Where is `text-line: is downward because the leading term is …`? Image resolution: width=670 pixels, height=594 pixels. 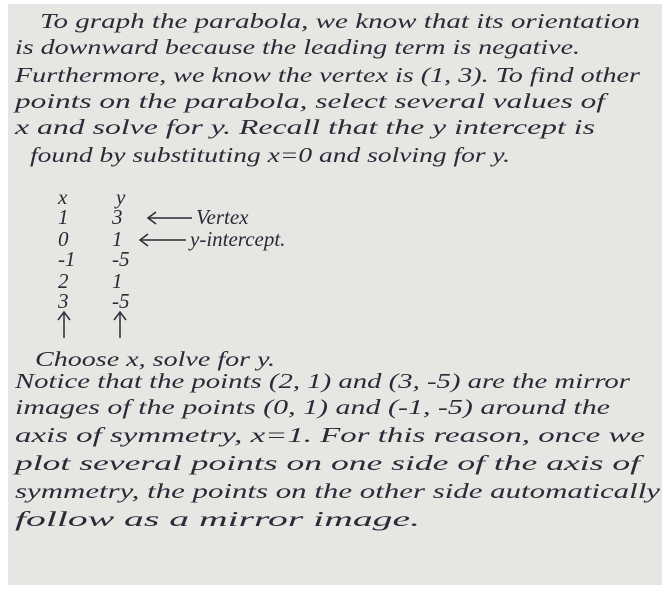
text-line: is downward because the leading term is … is located at coordinates (297, 47).